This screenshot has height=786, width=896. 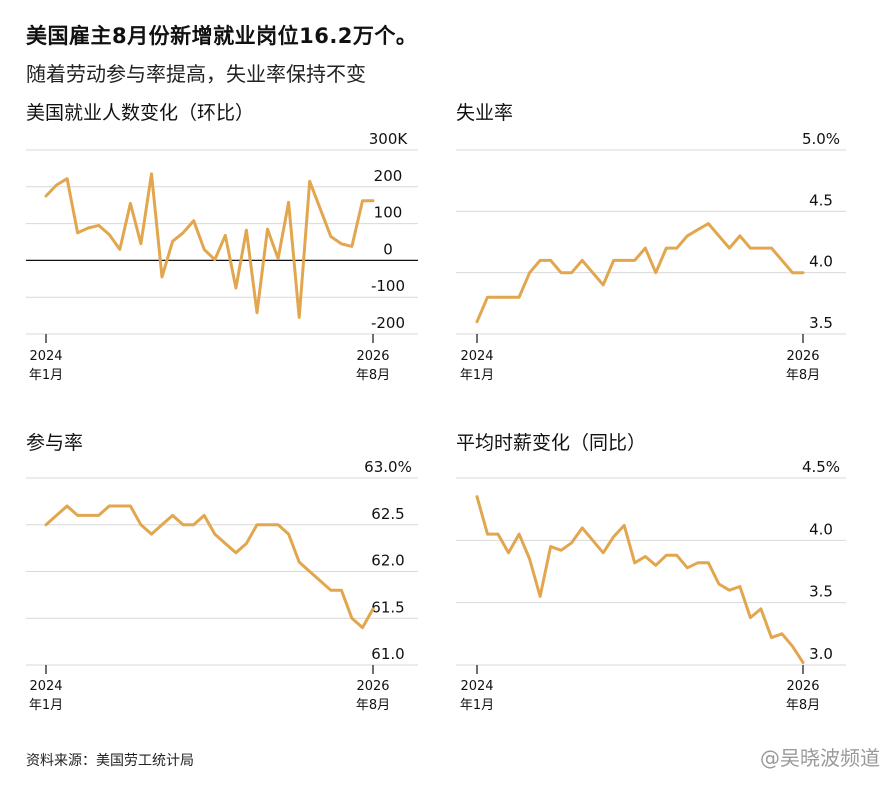 What do you see at coordinates (388, 176) in the screenshot?
I see `y-tick-label: 200` at bounding box center [388, 176].